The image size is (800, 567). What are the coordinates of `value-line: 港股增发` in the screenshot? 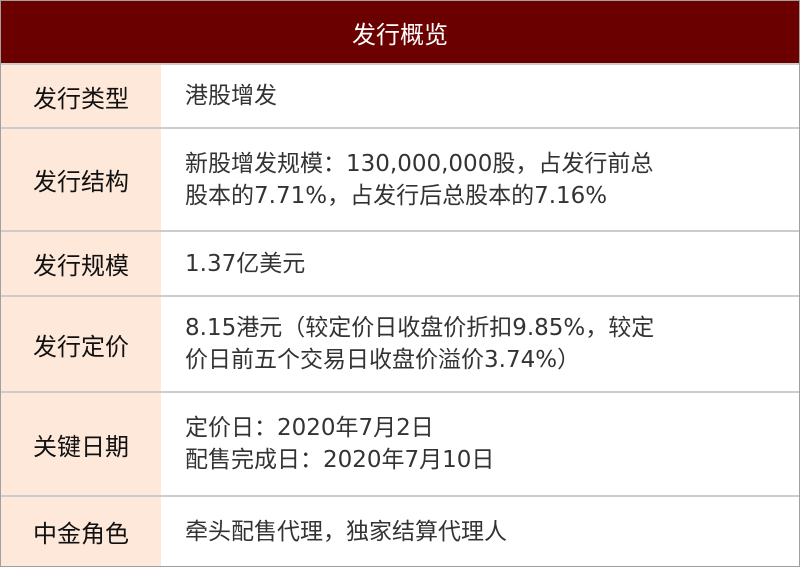 It's located at (231, 96).